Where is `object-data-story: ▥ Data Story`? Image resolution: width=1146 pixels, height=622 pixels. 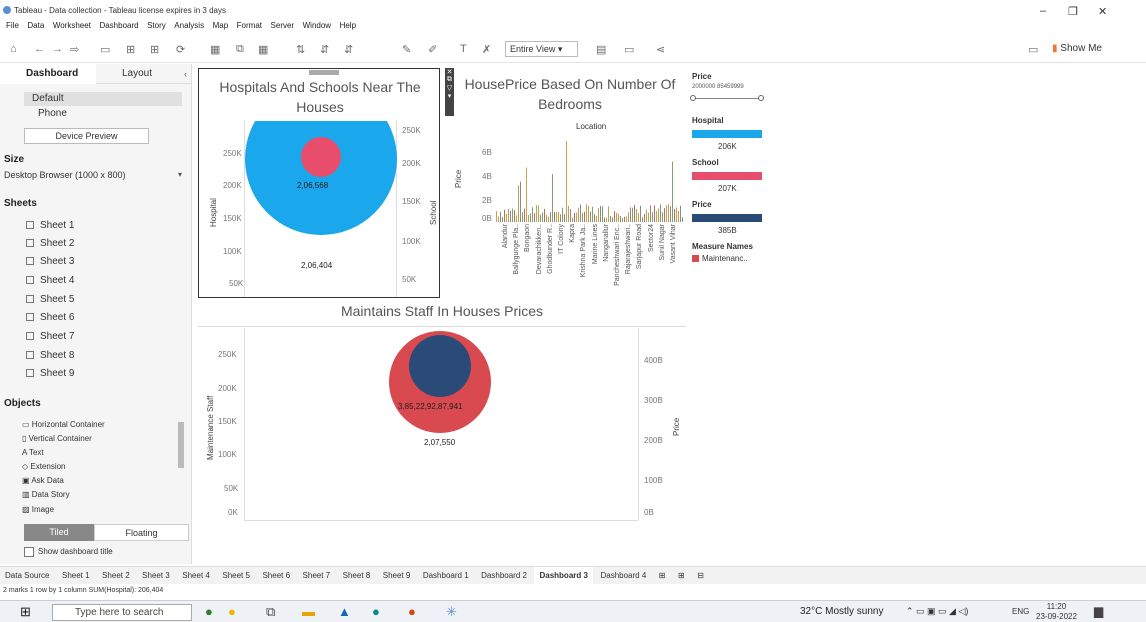
object-data-story: ▥ Data Story is located at coordinates (46, 494).